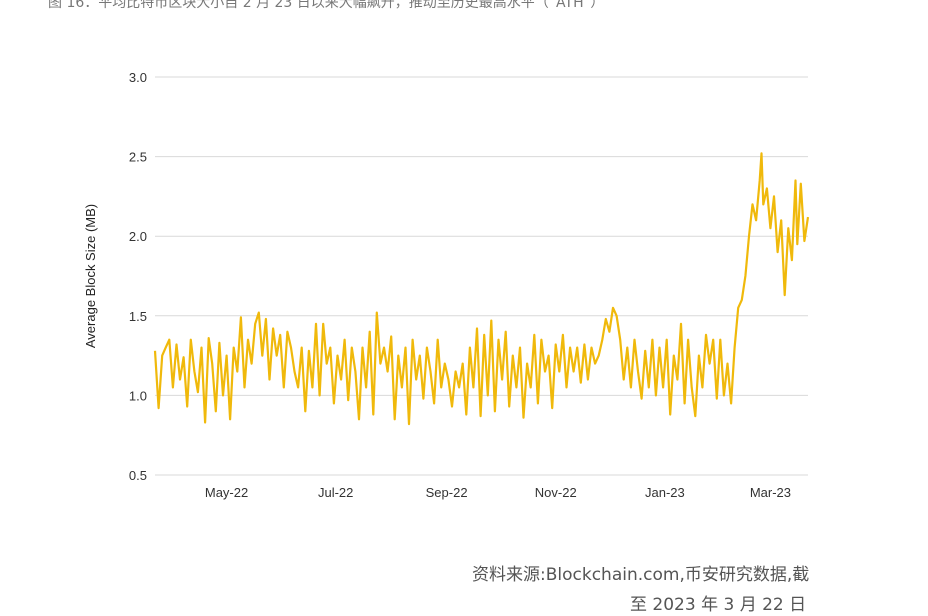 The image size is (928, 616). I want to click on y-tick-label: 2.5, so click(138, 157).